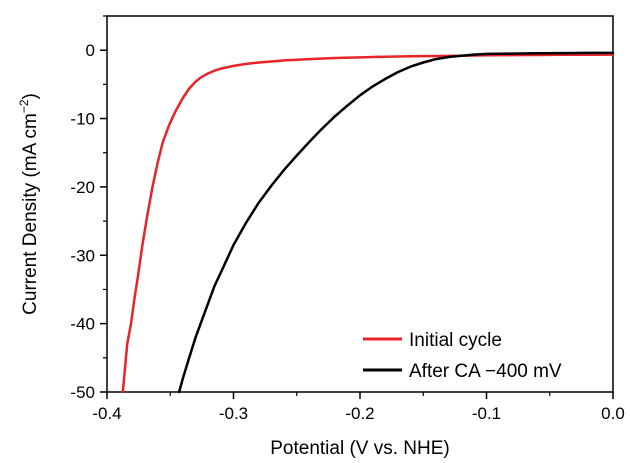 This screenshot has width=630, height=463. I want to click on x-tick-label: -0.2, so click(359, 413).